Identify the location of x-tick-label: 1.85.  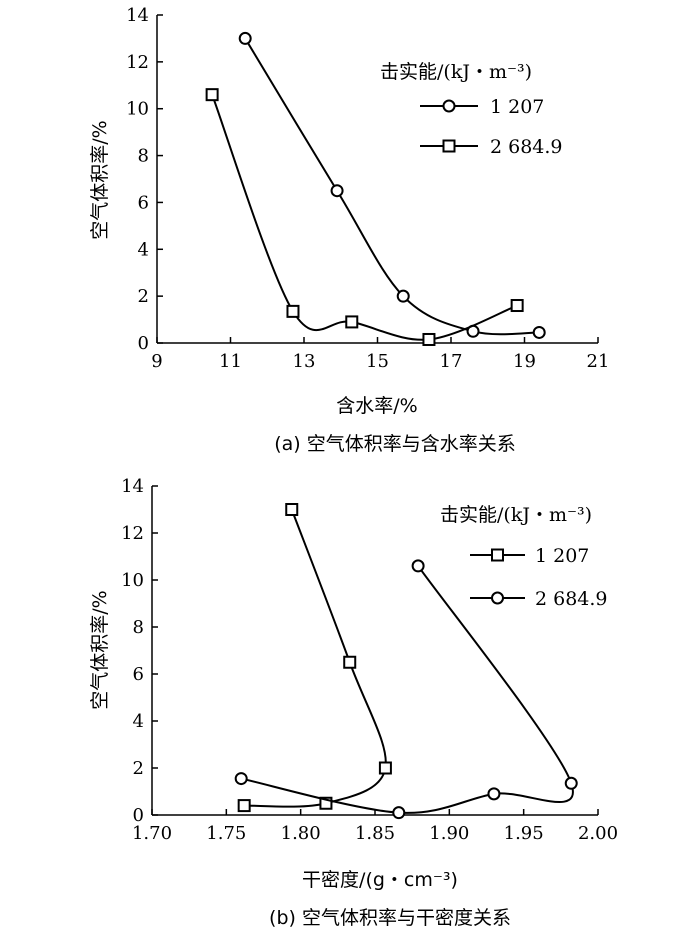
(375, 833).